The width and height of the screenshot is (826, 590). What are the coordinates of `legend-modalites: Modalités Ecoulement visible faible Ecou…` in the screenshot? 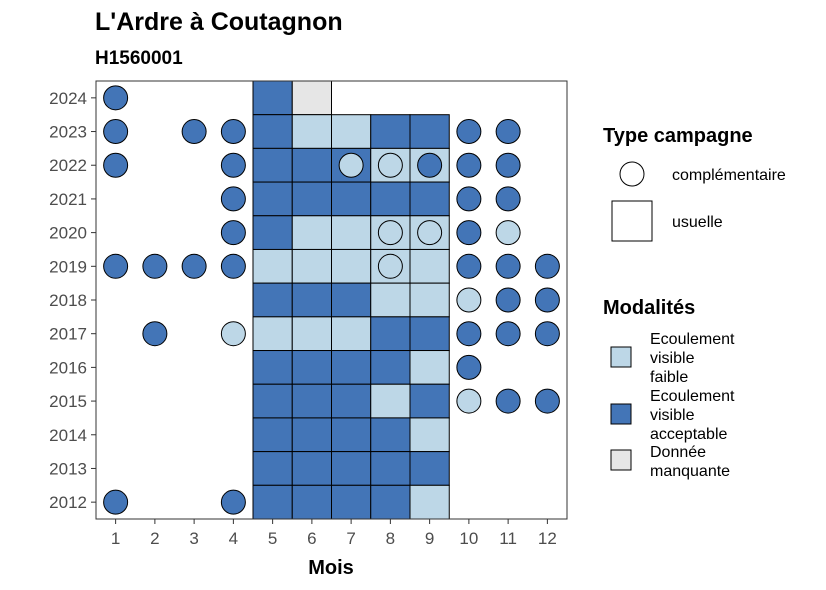 It's located at (669, 388).